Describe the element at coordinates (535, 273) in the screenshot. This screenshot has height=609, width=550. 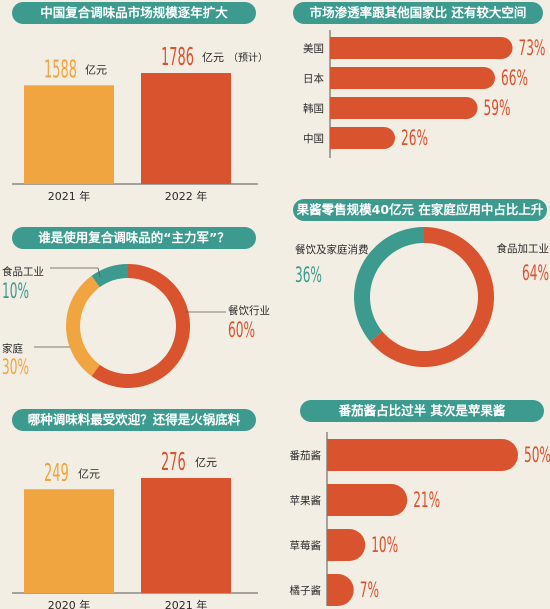
I see `value-label: 64%` at that location.